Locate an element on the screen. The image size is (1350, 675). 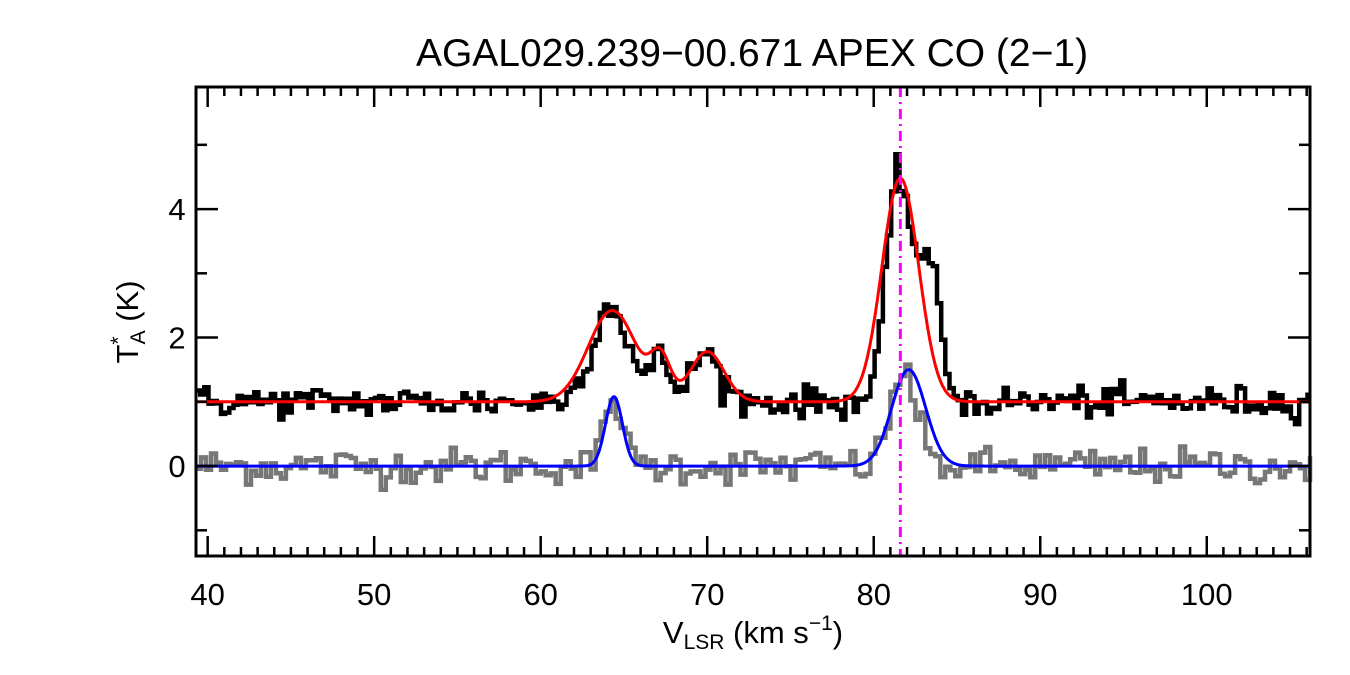
y-label-sub: A is located at coordinates (138, 337).